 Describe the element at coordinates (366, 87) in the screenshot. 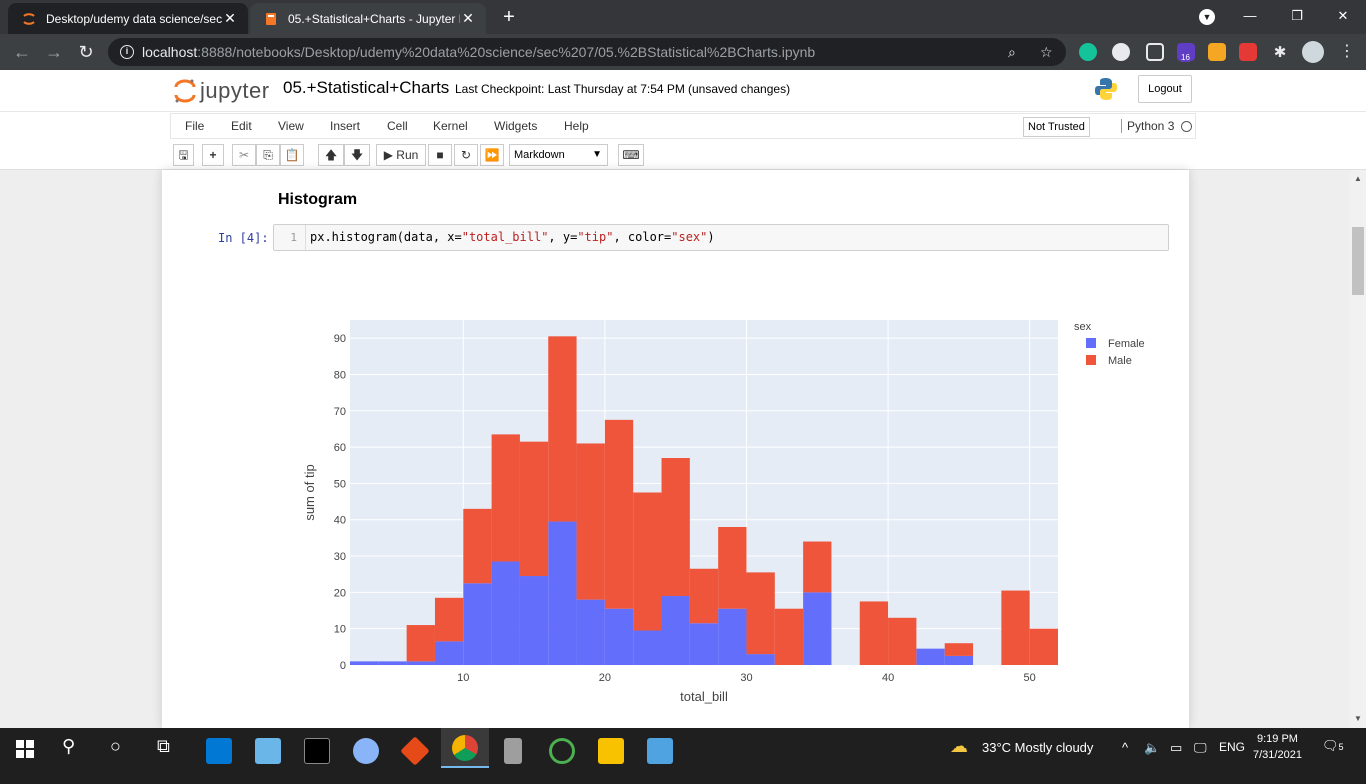

I see `notebook-name: 05.+Statistical+Charts` at that location.